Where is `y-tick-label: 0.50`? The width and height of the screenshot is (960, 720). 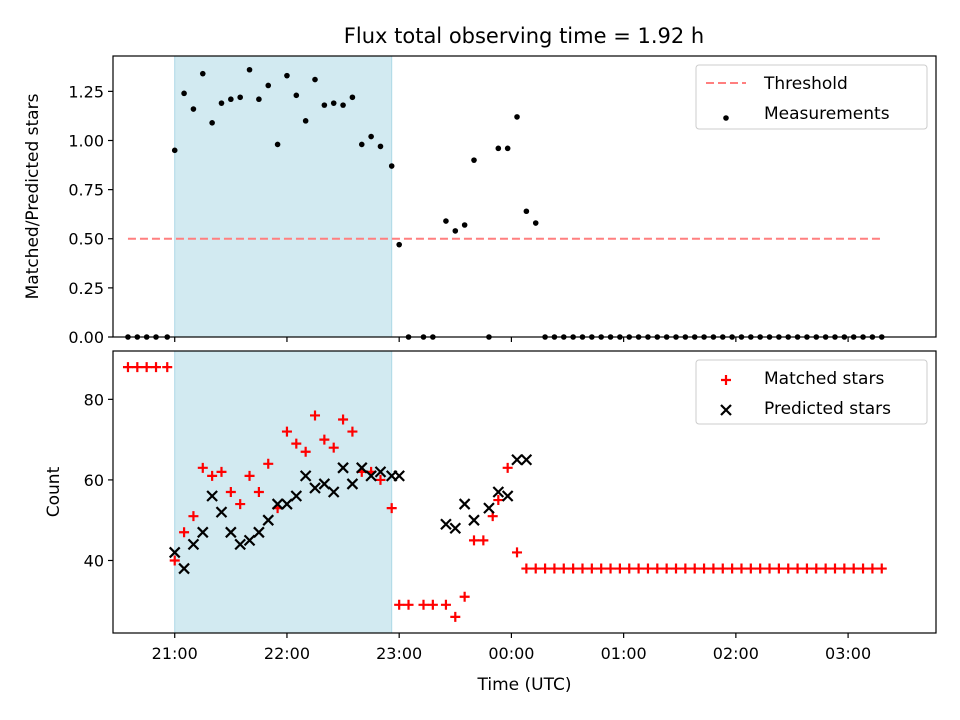 y-tick-label: 0.50 is located at coordinates (86, 239).